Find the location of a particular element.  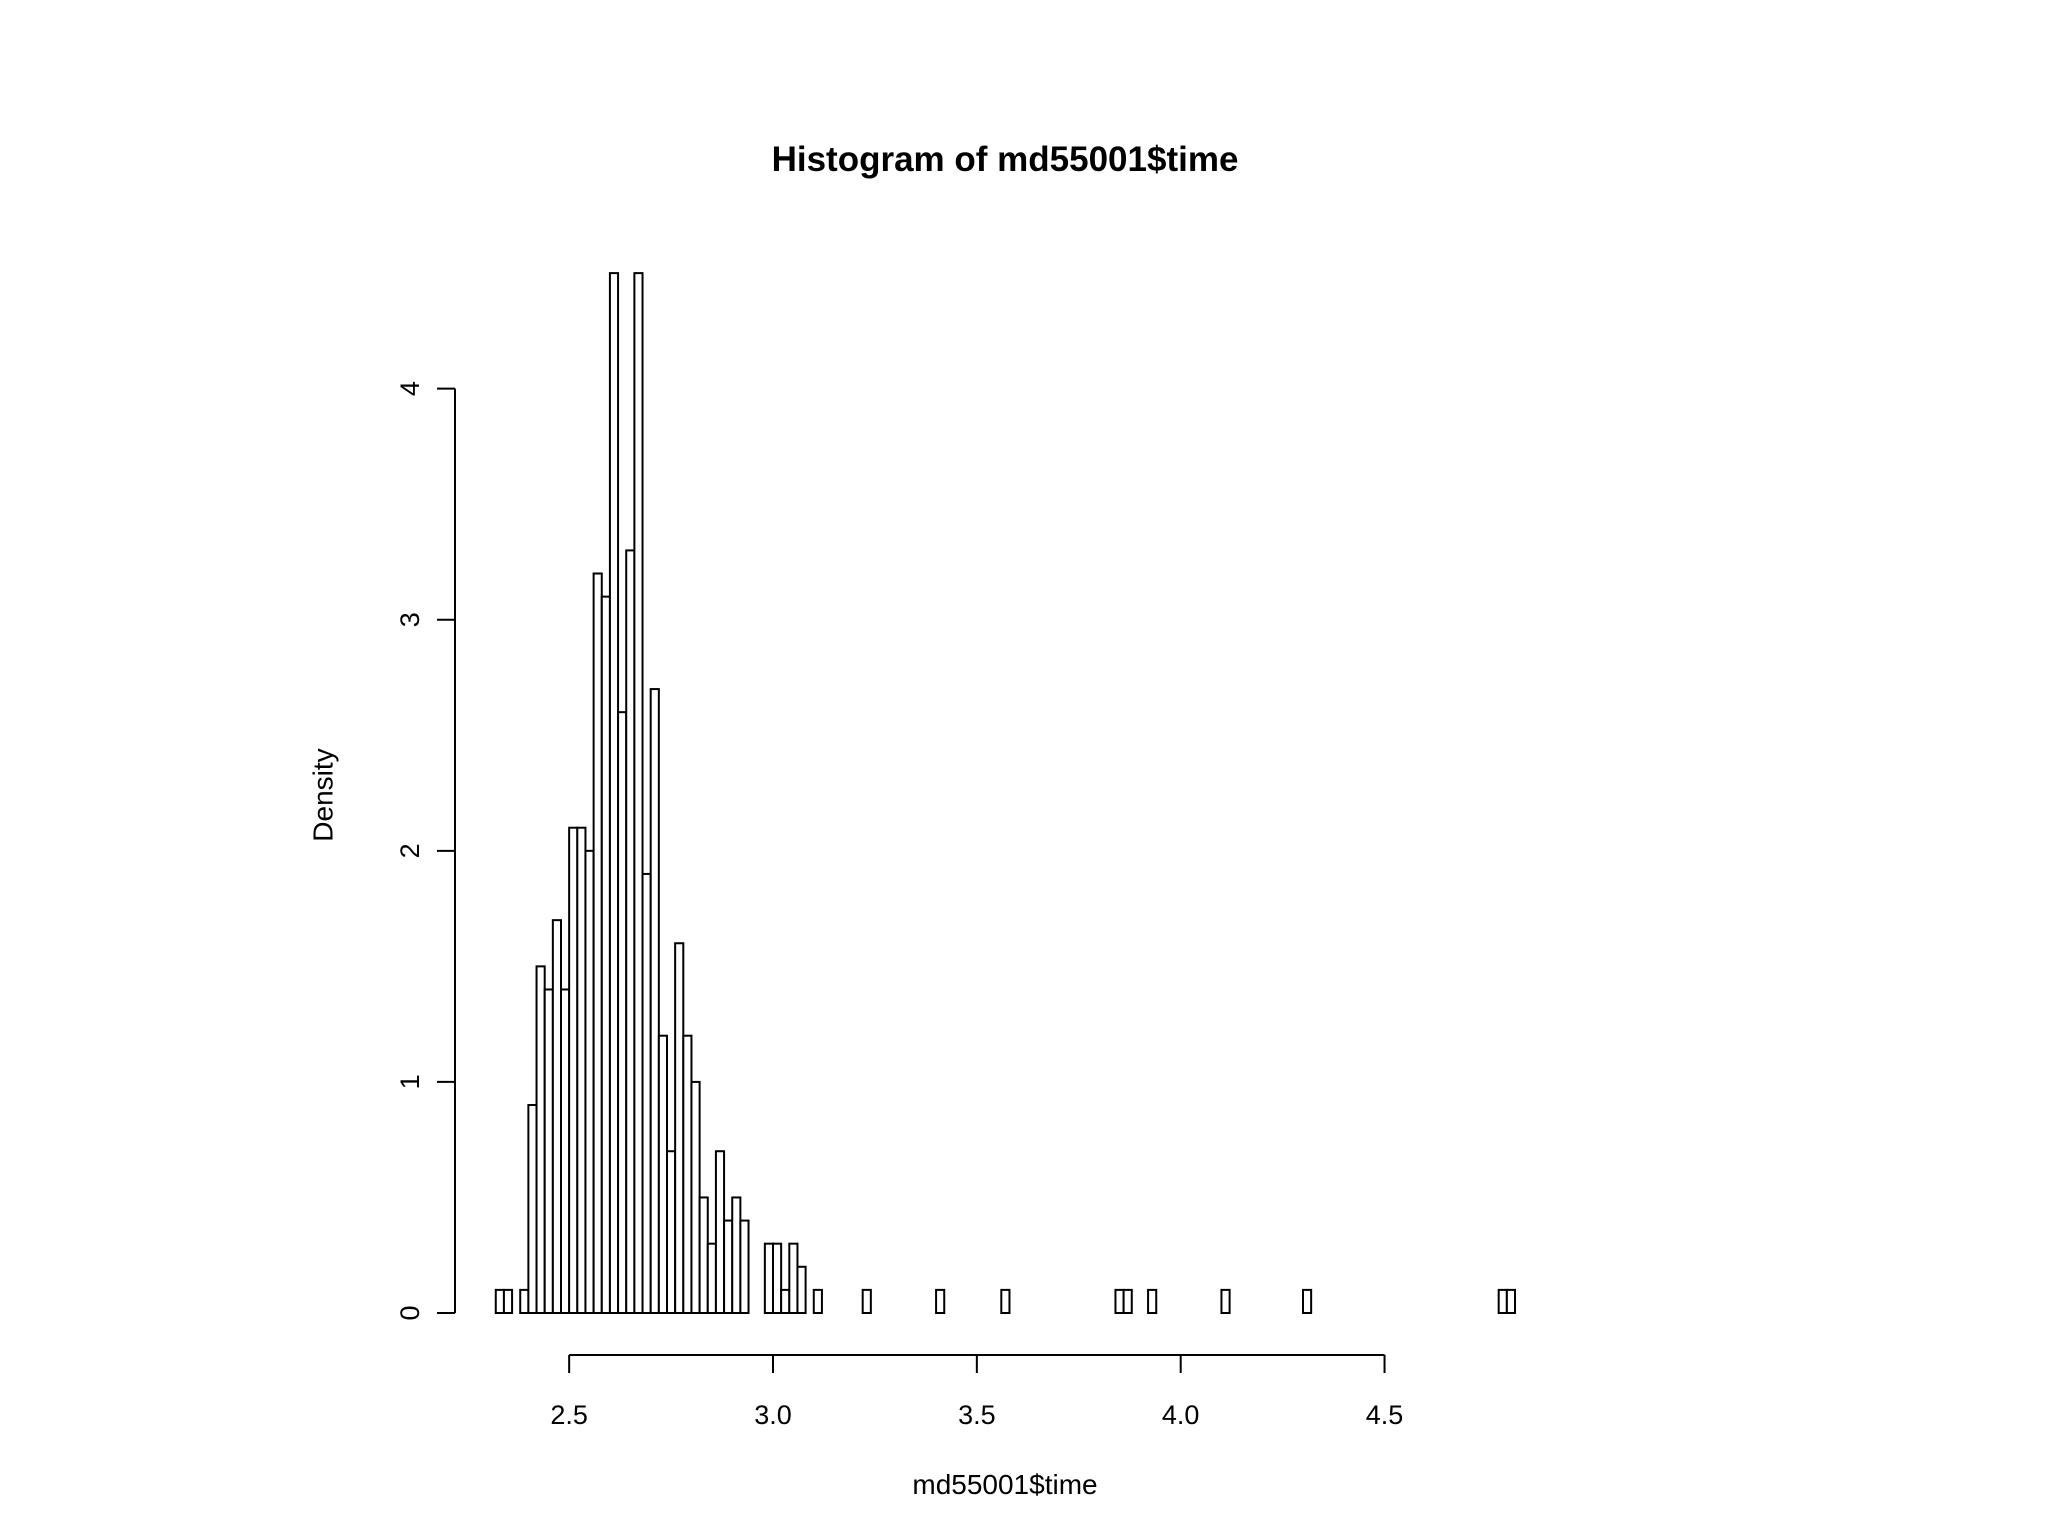

y-axis: 0 1 2 3 4 is located at coordinates (425, 851).